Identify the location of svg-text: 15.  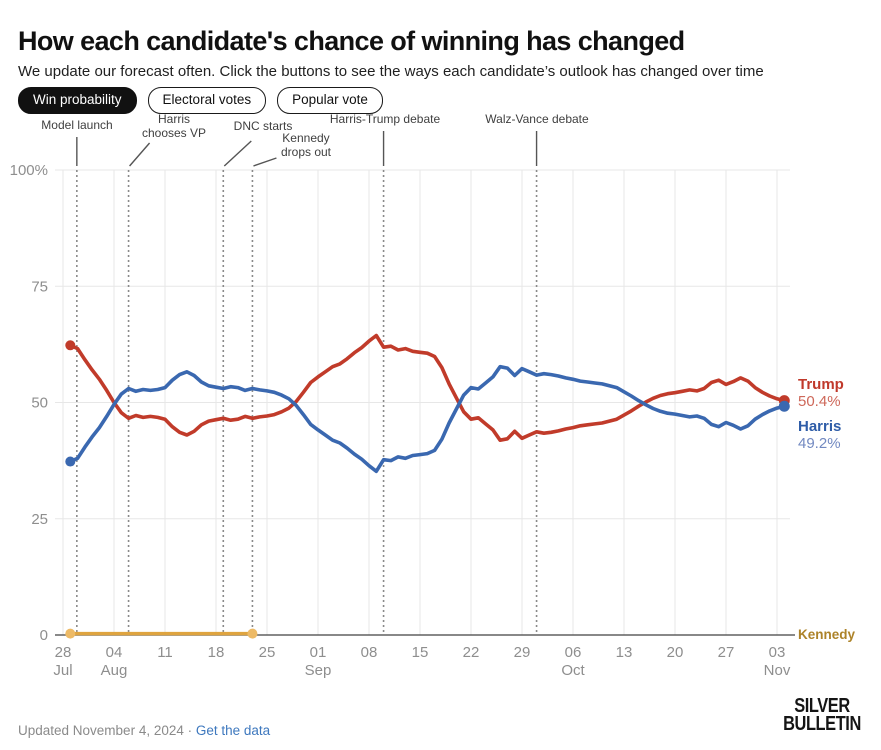
(420, 652).